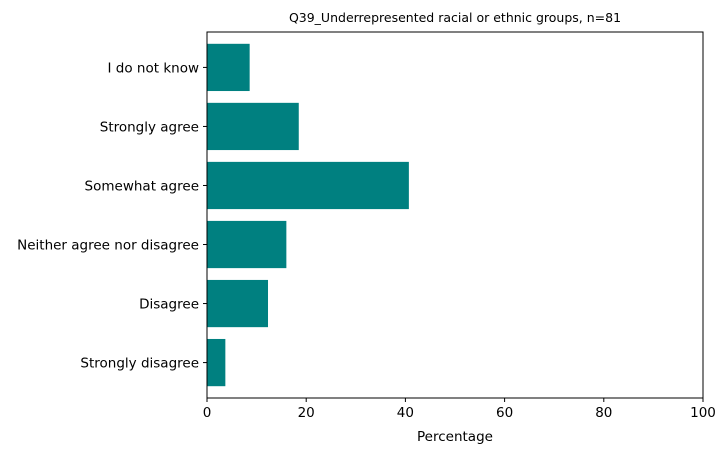  Describe the element at coordinates (703, 413) in the screenshot. I see `x-tick-label: 100` at that location.